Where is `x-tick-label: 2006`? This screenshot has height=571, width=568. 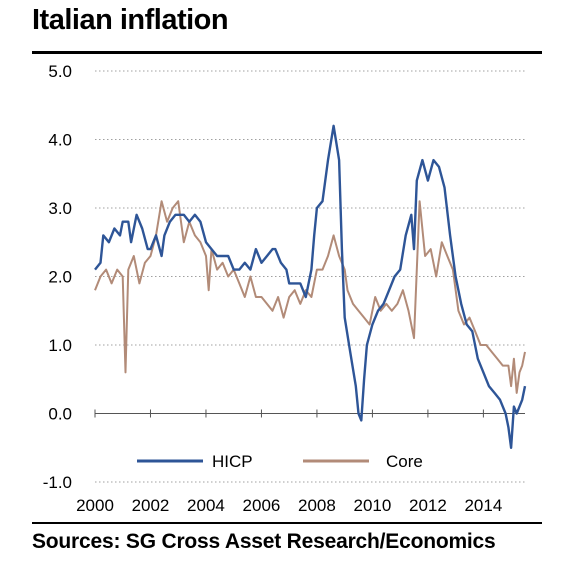
x-tick-label: 2006 is located at coordinates (262, 505).